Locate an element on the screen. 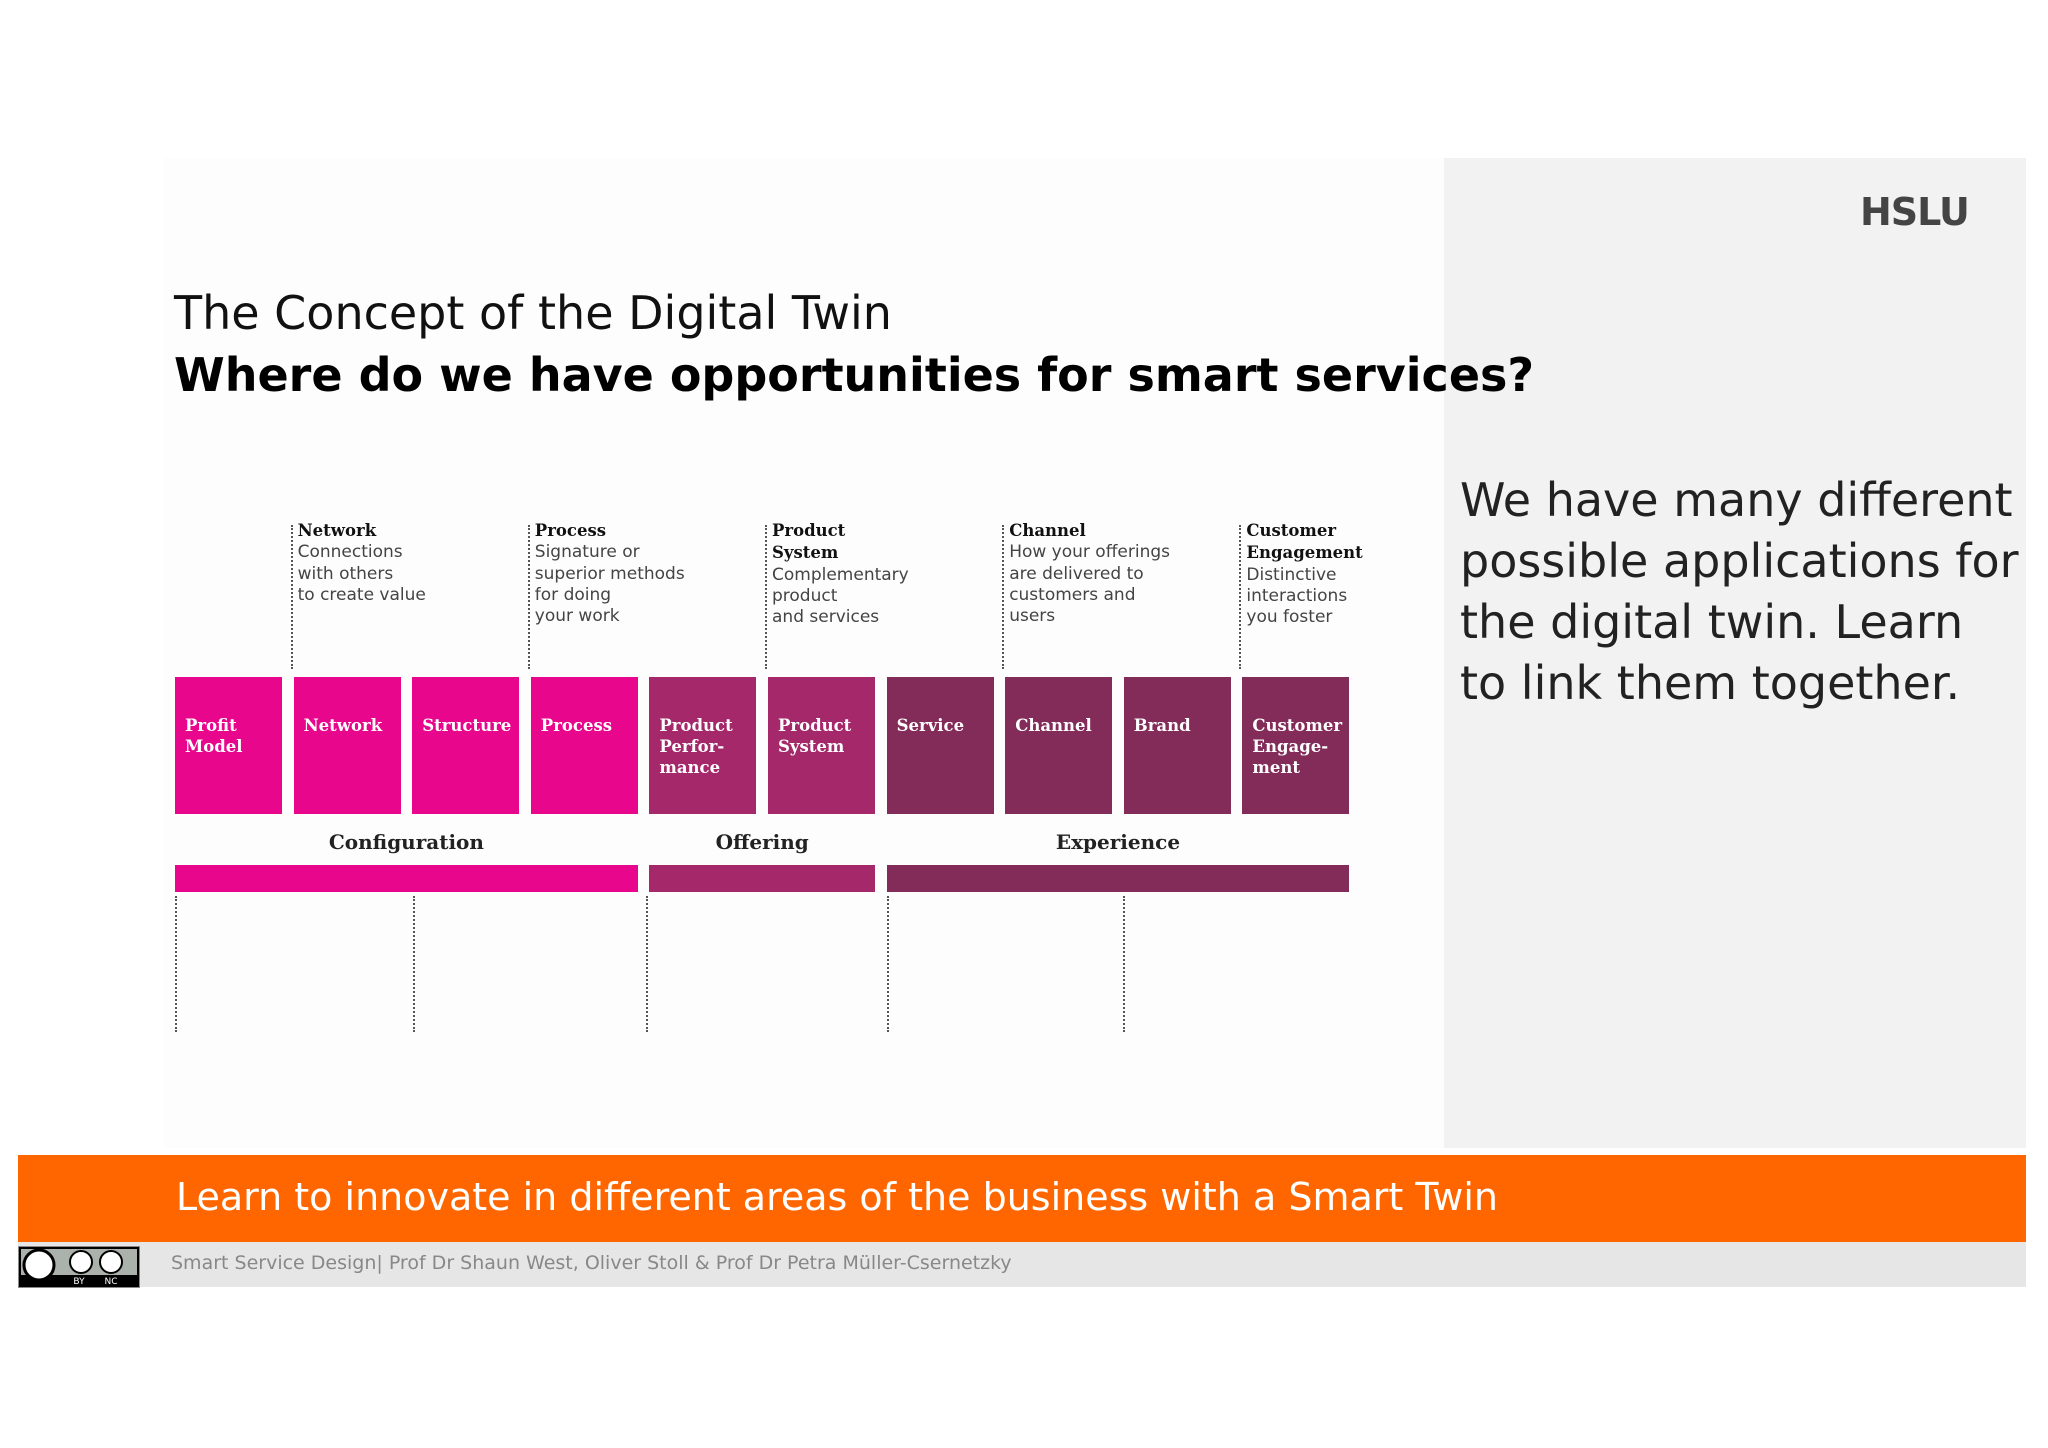  cc-icon is located at coordinates (39, 1265).